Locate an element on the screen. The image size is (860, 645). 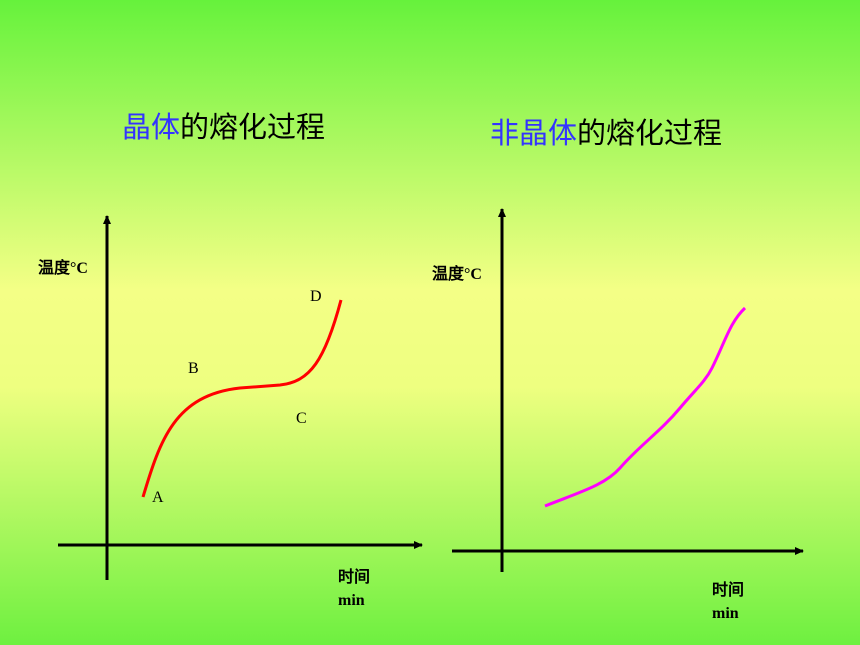
right-title: 非晶体的熔化过程 is located at coordinates (606, 133).